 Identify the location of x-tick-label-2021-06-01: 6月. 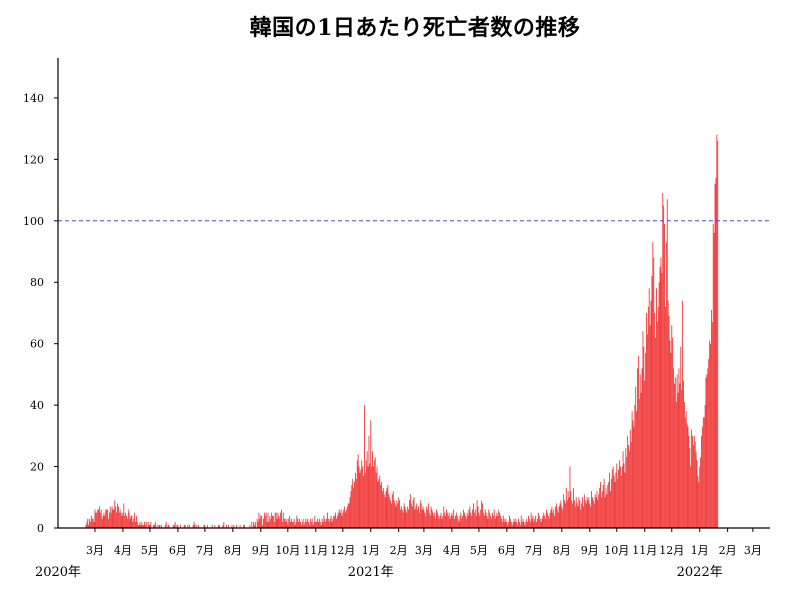
(507, 550).